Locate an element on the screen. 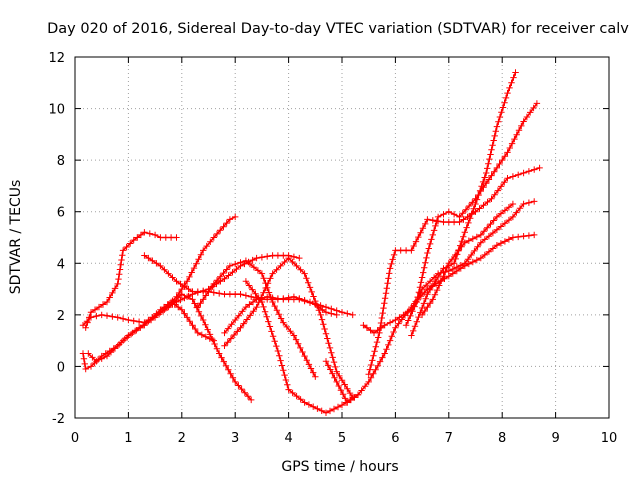 The image size is (640, 480). x-tick-label: 0 is located at coordinates (75, 438).